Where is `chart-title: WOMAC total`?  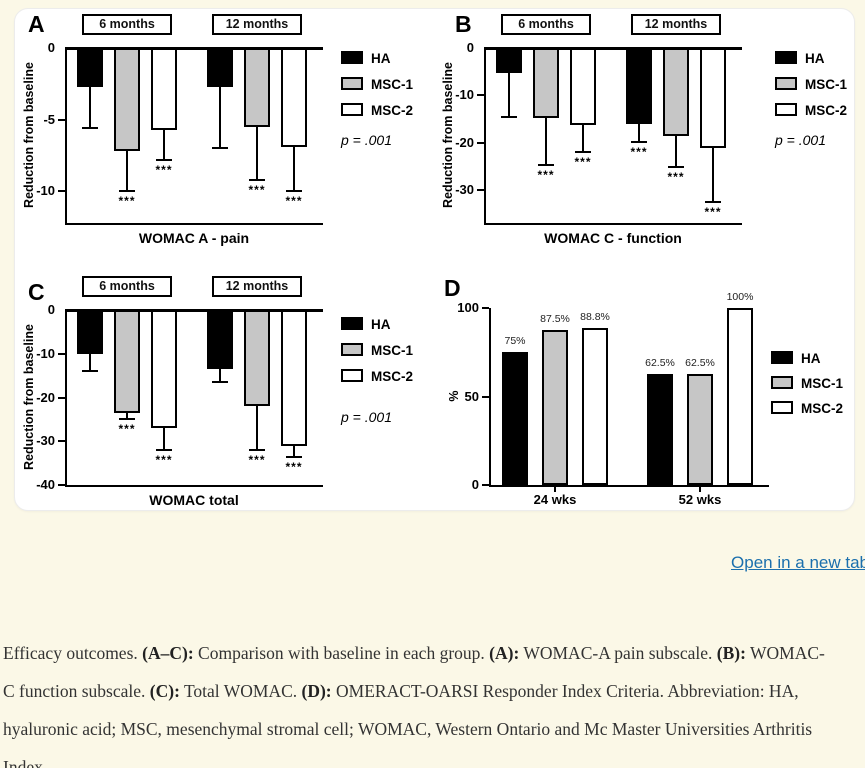 chart-title: WOMAC total is located at coordinates (194, 500).